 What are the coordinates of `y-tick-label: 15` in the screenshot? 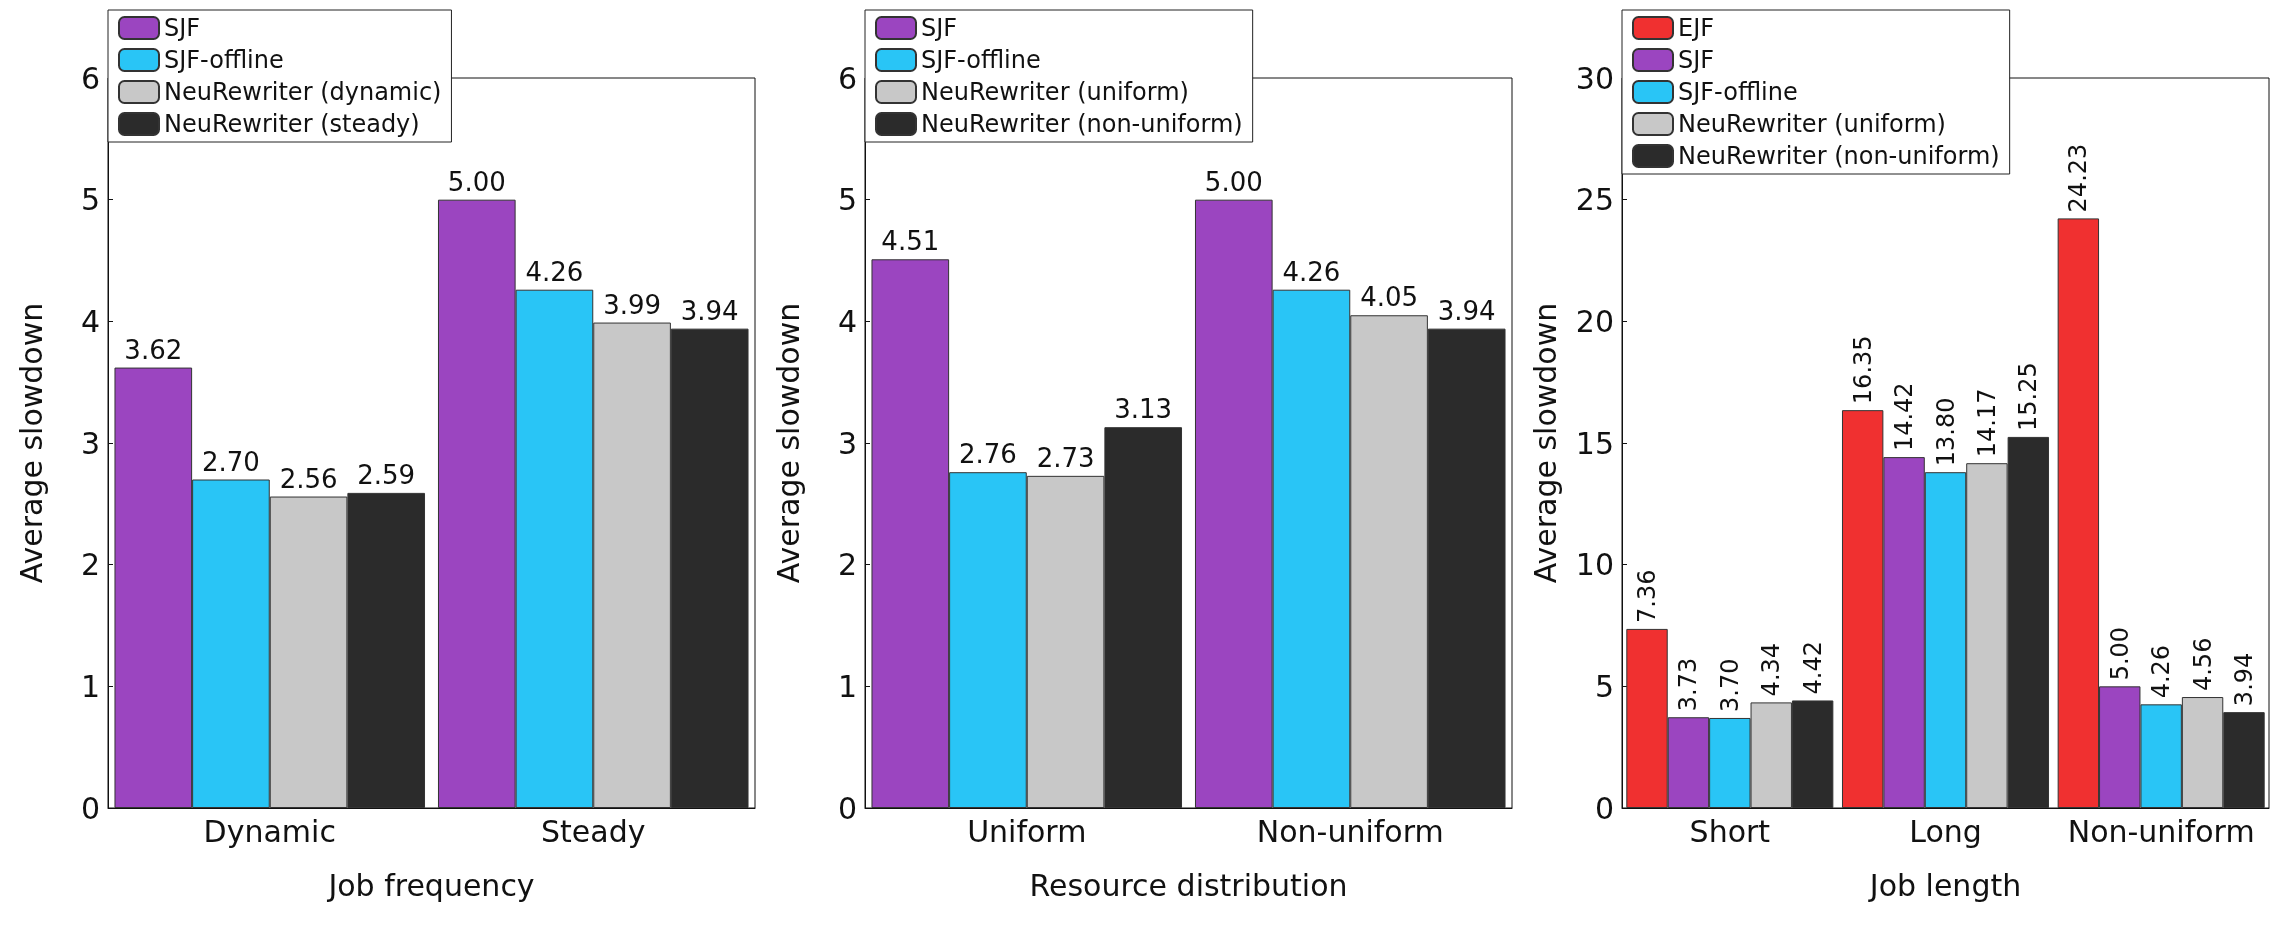 It's located at (1594, 443).